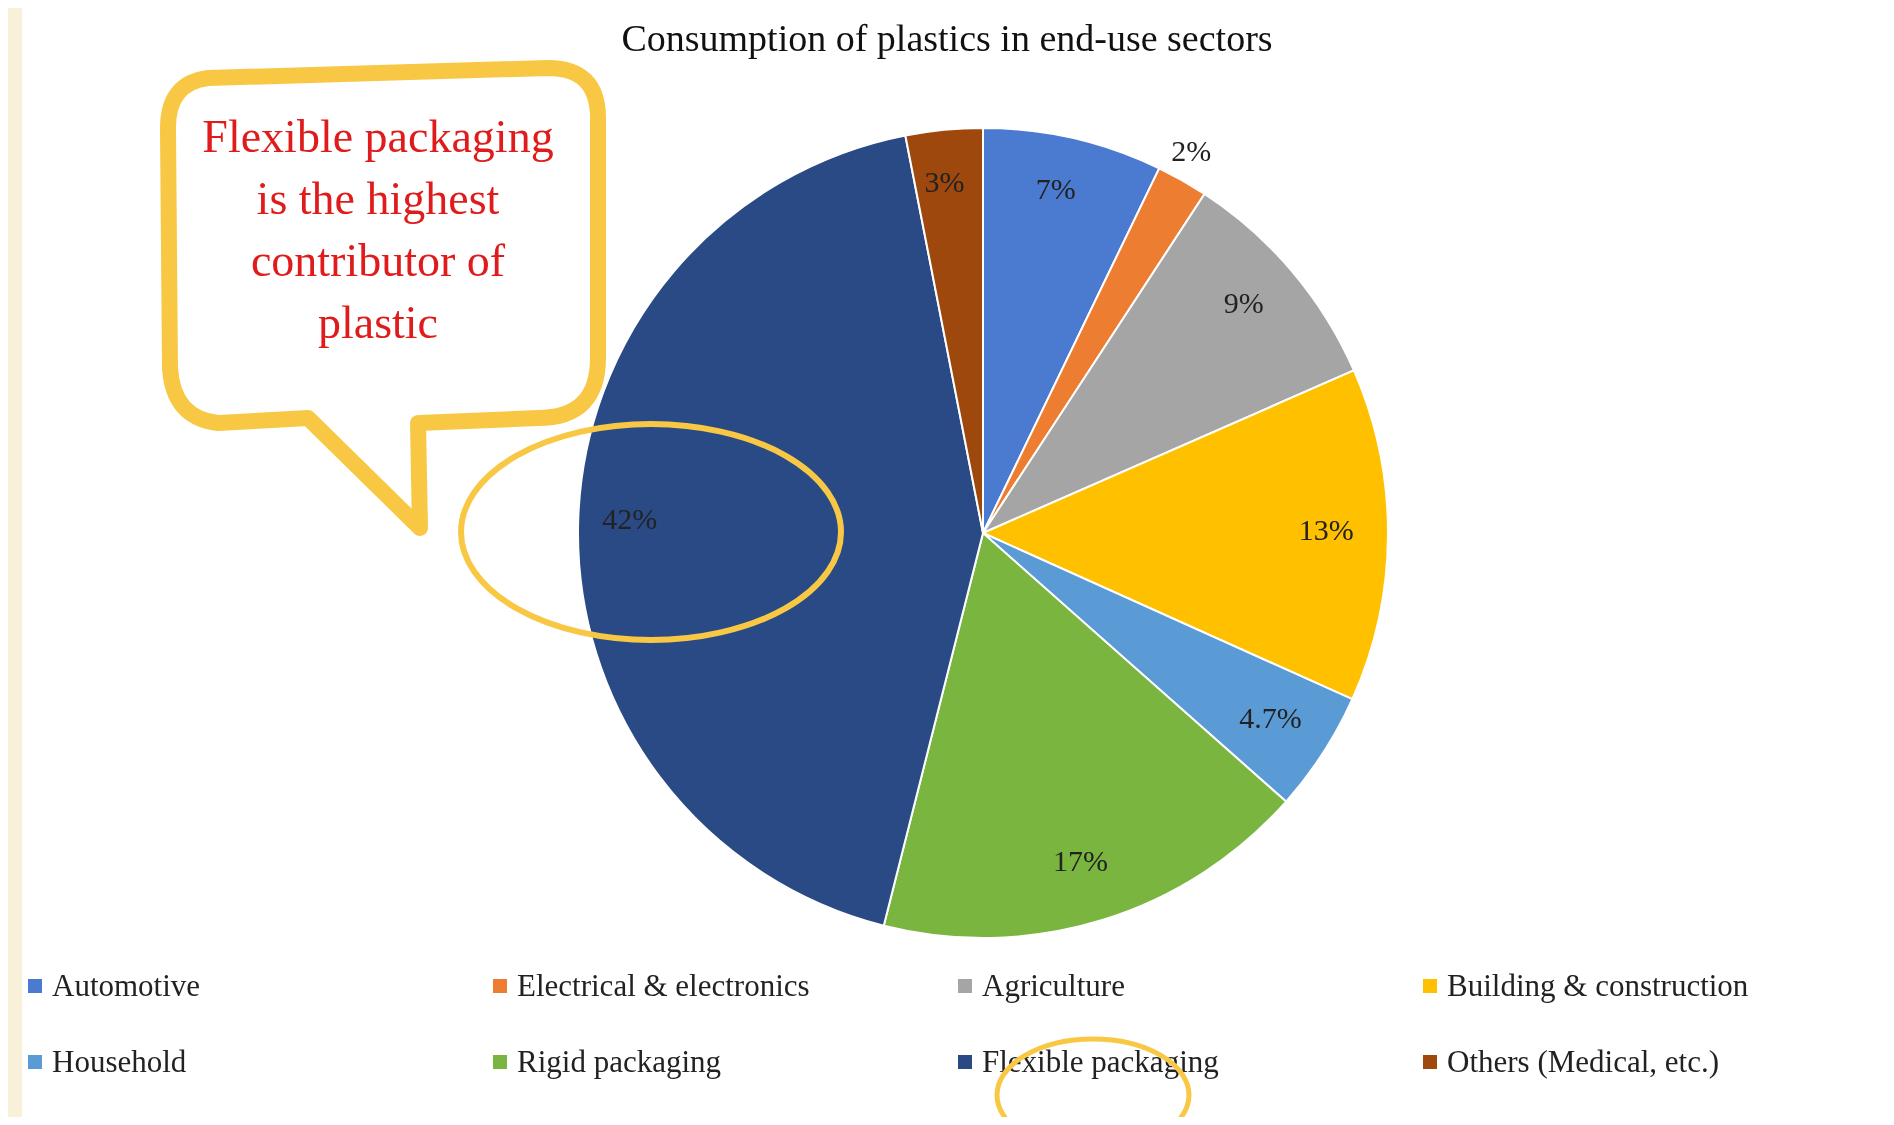  I want to click on legend-label: Electrical & electronics, so click(663, 986).